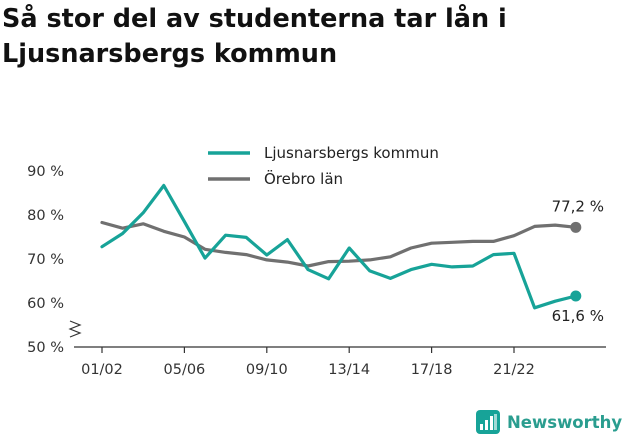 The height and width of the screenshot is (439, 631). What do you see at coordinates (75, 329) in the screenshot?
I see `axis-break-icon` at bounding box center [75, 329].